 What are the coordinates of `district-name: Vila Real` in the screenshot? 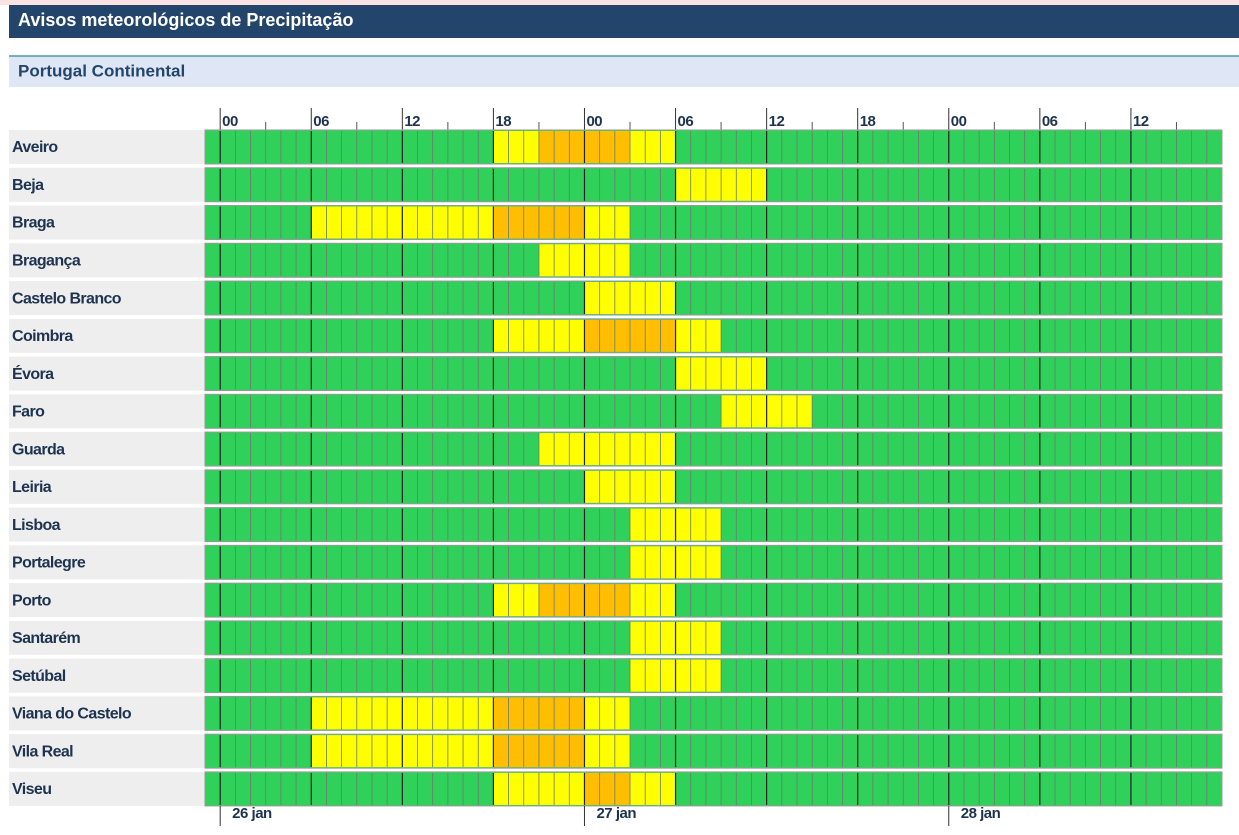 It's located at (42, 751).